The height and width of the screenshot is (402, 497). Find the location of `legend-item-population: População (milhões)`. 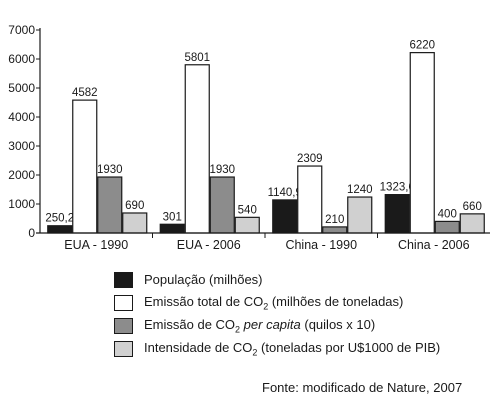

legend-item-population: População (milhões) is located at coordinates (277, 279).